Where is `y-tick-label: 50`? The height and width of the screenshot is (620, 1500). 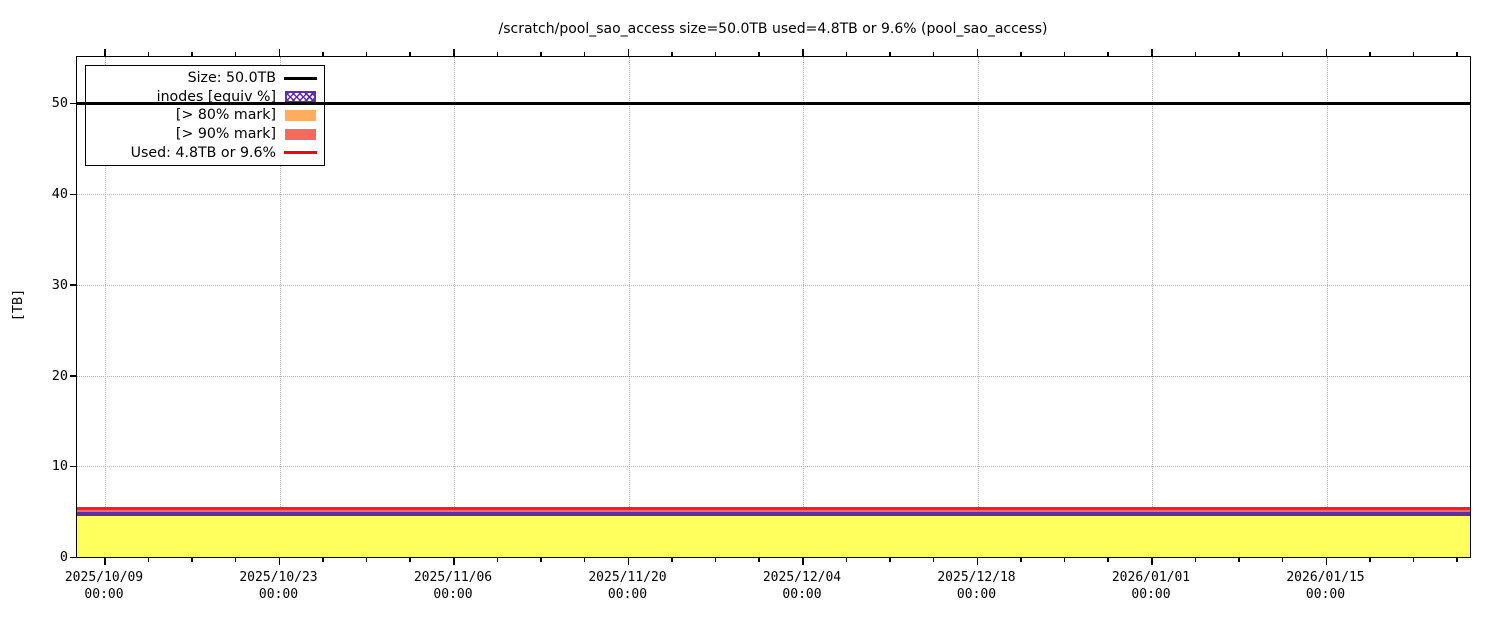 y-tick-label: 50 is located at coordinates (59, 103).